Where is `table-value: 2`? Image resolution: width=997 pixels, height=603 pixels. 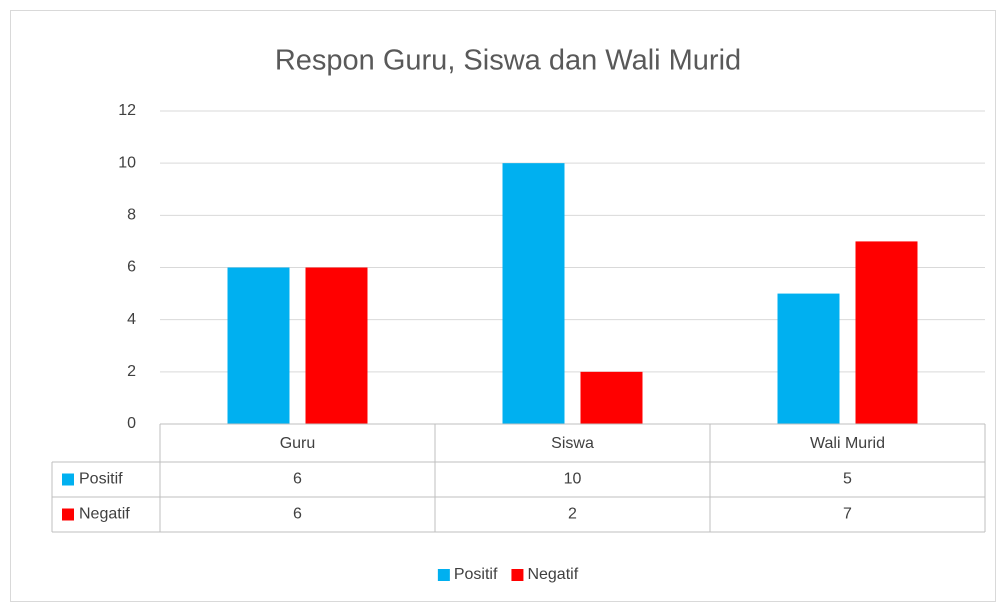 table-value: 2 is located at coordinates (572, 514).